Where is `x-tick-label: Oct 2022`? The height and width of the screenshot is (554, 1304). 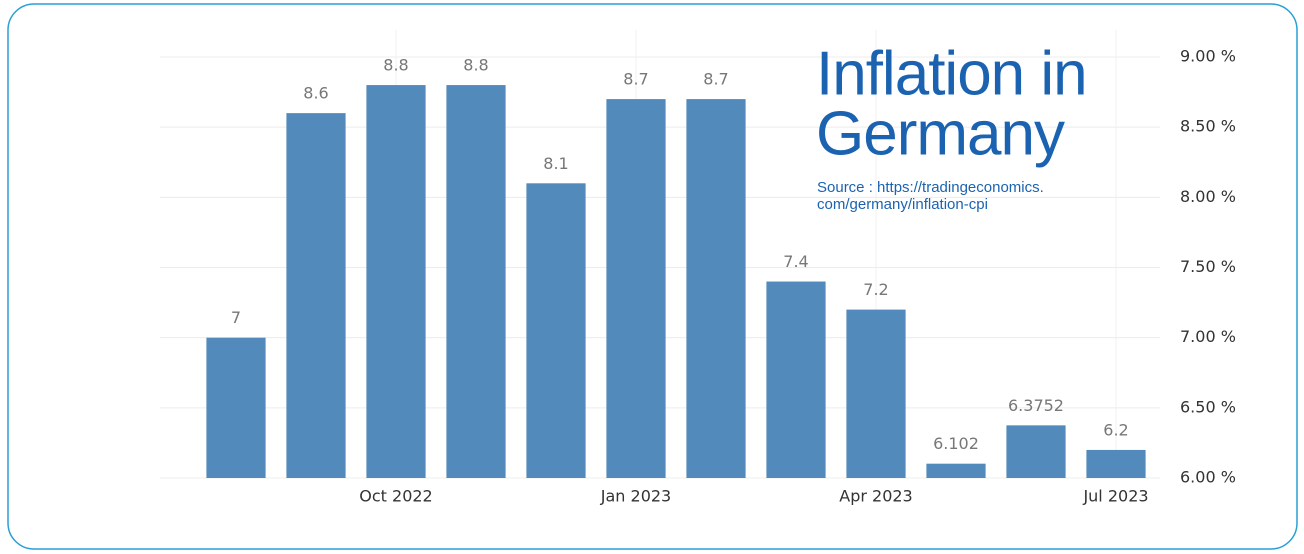 x-tick-label: Oct 2022 is located at coordinates (395, 496).